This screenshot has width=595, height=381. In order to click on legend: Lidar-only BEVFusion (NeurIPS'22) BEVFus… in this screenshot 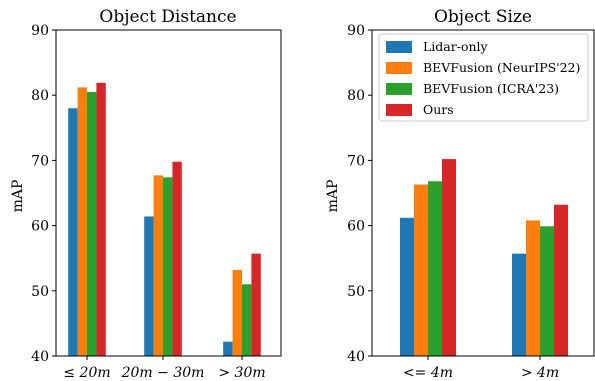, I will do `click(483, 77)`.